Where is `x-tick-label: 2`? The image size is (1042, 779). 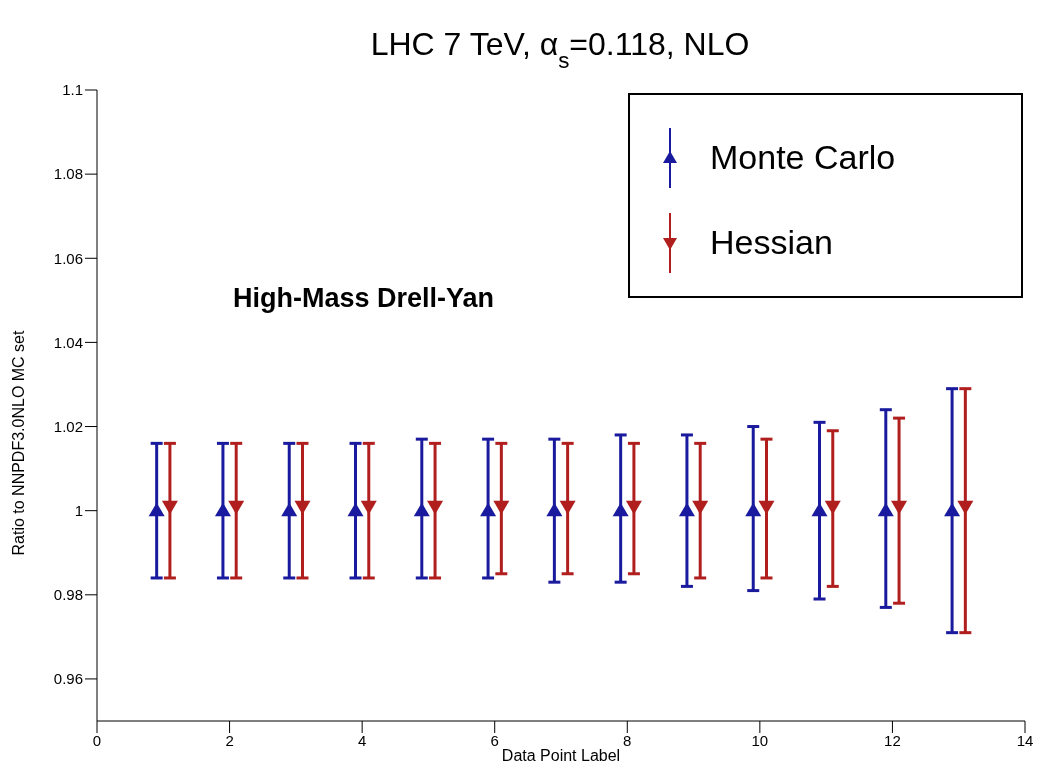 x-tick-label: 2 is located at coordinates (229, 740).